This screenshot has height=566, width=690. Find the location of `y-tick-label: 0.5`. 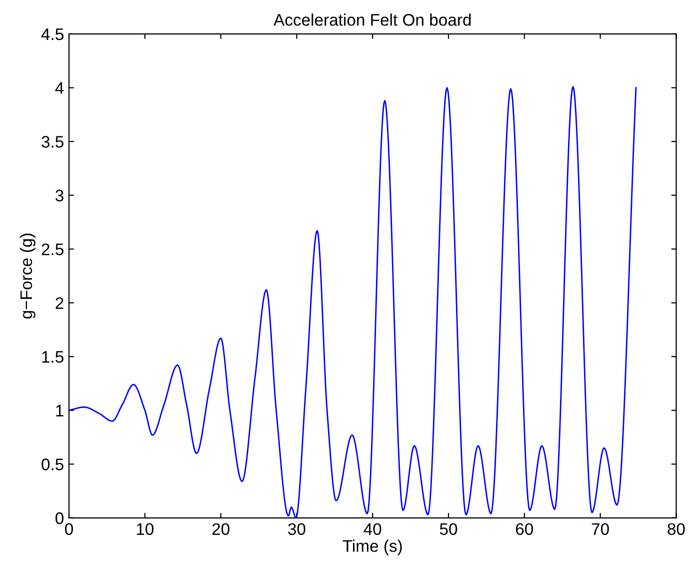

y-tick-label: 0.5 is located at coordinates (53, 464).